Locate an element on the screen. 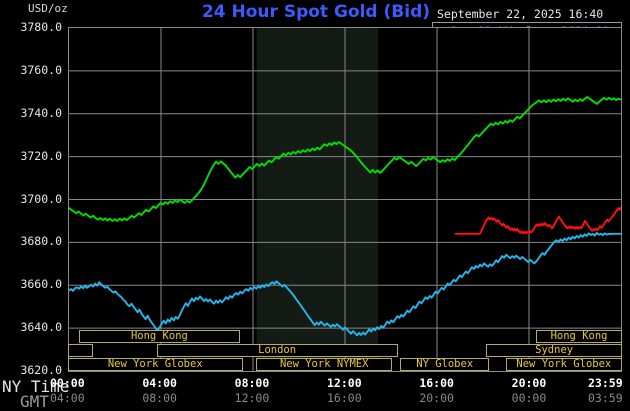  x-axis-tick-gmt: 04:00 is located at coordinates (67, 398).